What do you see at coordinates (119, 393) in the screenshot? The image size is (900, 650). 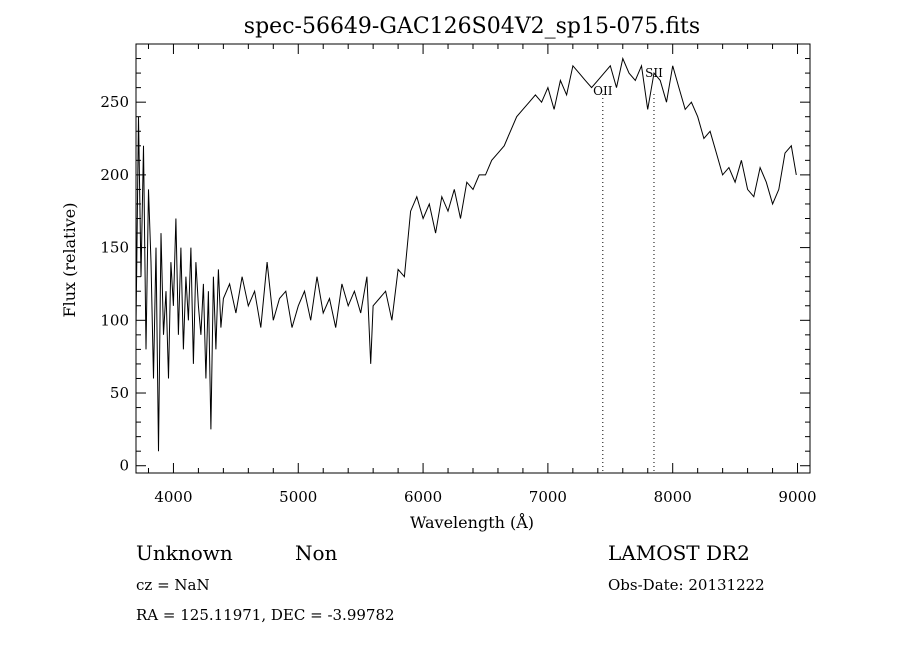 I see `y-tick-label: 50` at bounding box center [119, 393].